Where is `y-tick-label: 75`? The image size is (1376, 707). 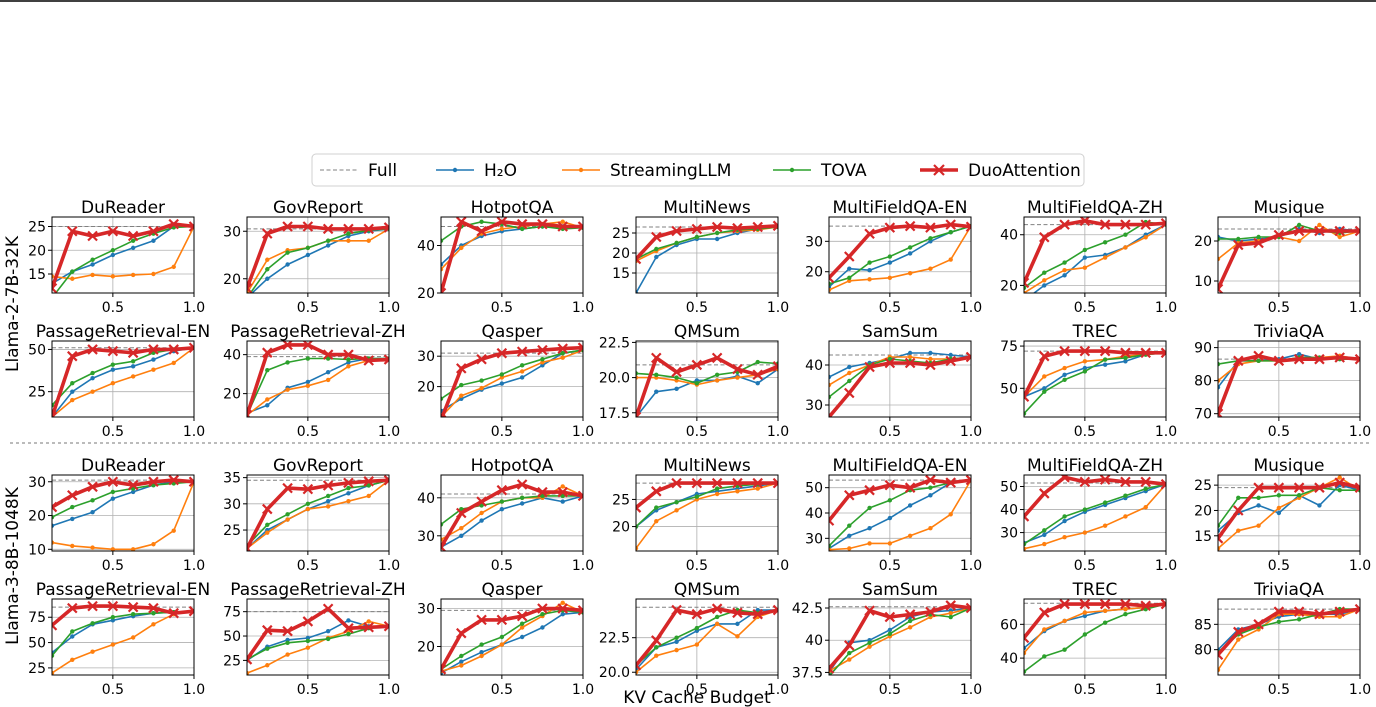 y-tick-label: 75 is located at coordinates (232, 613).